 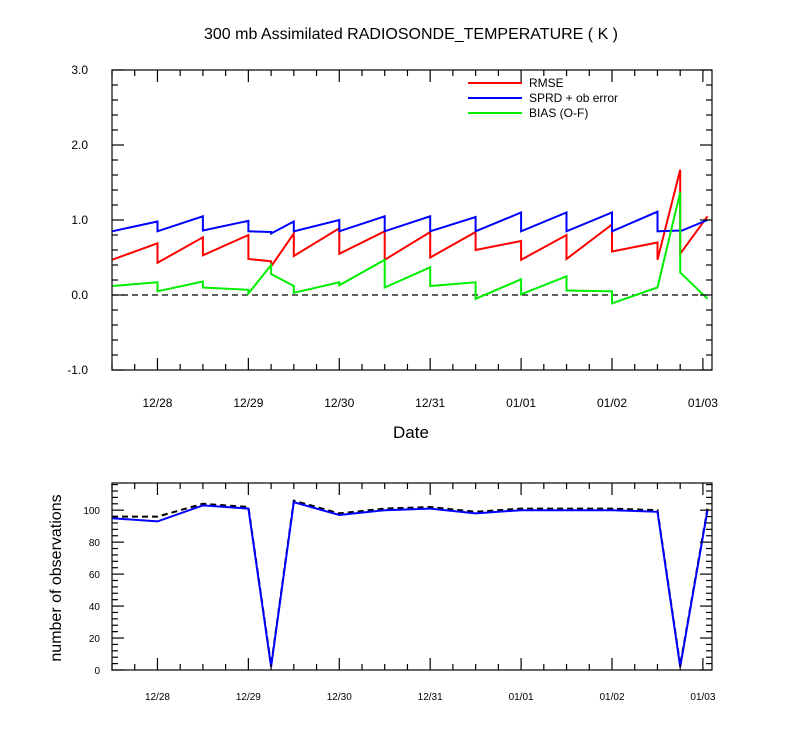 I want to click on series-line-rmse, so click(x=410, y=219).